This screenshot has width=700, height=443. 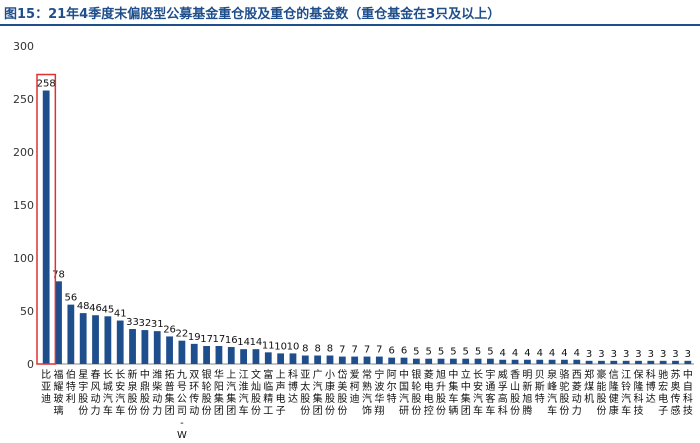 What do you see at coordinates (651, 386) in the screenshot?
I see `category-label: 科博达` at bounding box center [651, 386].